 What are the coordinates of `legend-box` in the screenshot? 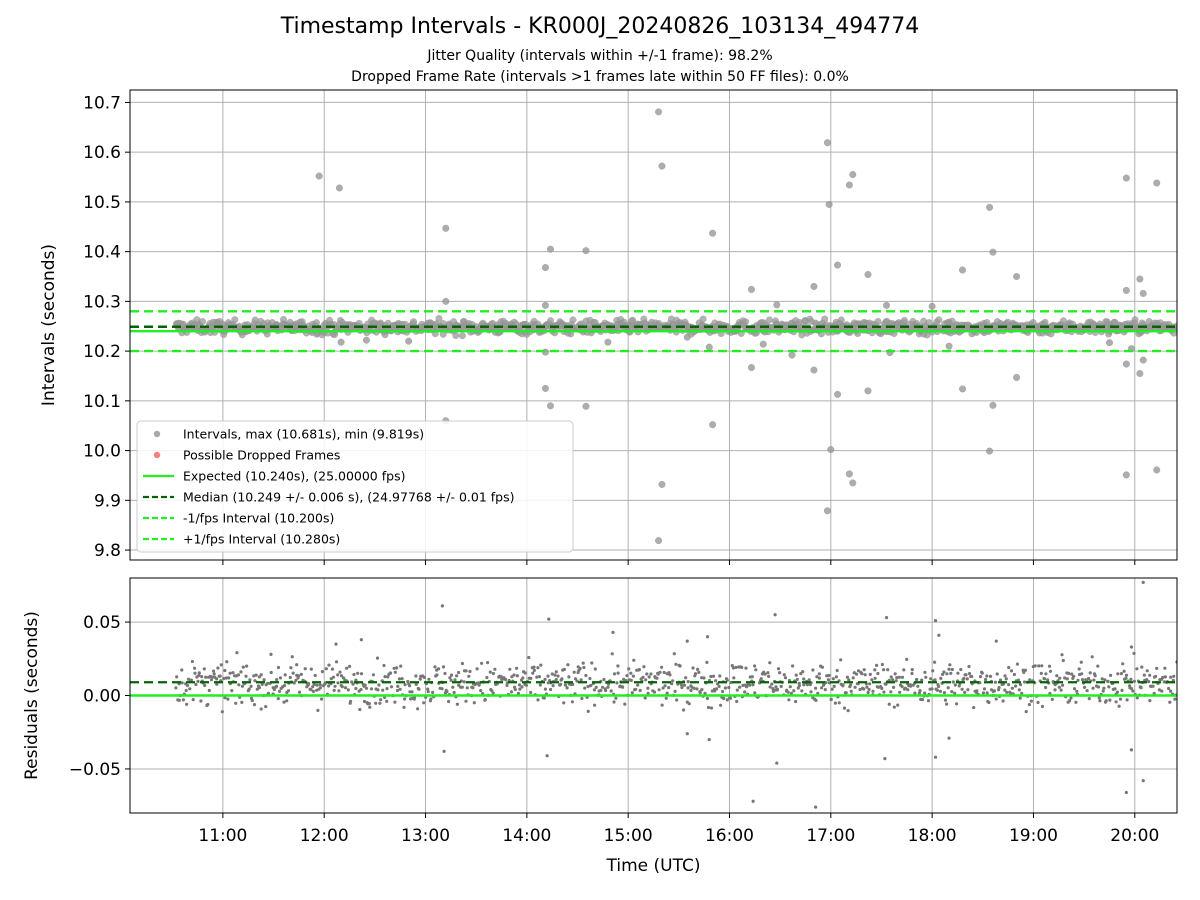 It's located at (355, 486).